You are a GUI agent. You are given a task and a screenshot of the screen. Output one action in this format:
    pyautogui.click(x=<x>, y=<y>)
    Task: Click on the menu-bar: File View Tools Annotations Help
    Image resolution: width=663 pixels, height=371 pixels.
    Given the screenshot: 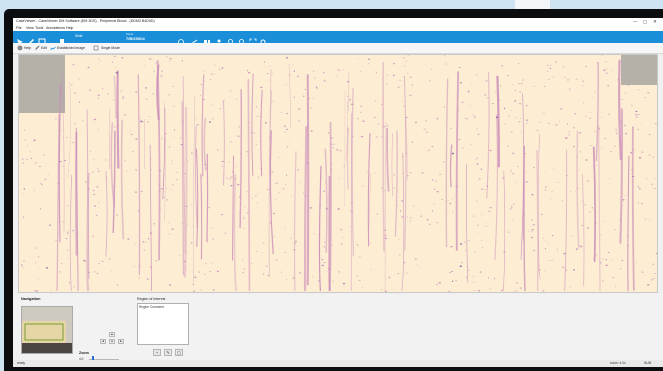 What is the action you would take?
    pyautogui.click(x=338, y=28)
    